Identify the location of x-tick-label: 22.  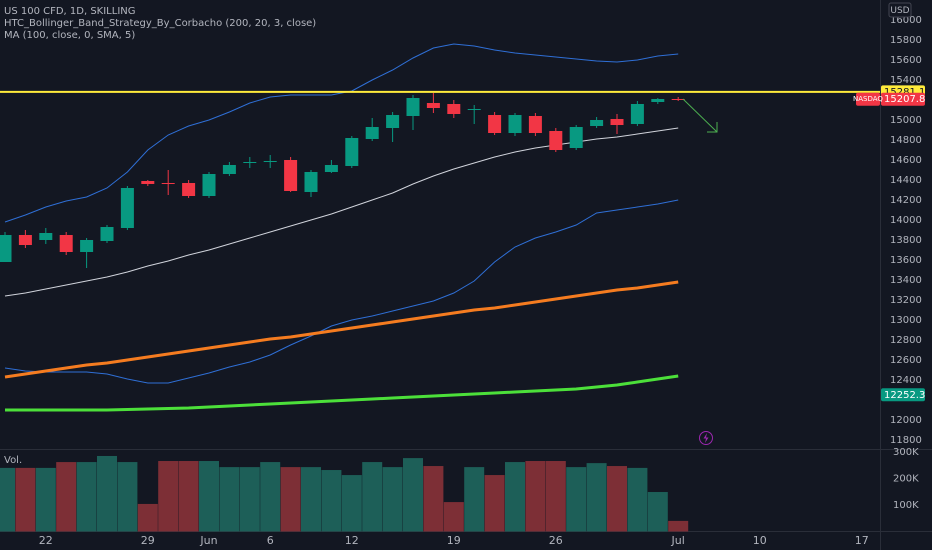
(46, 540).